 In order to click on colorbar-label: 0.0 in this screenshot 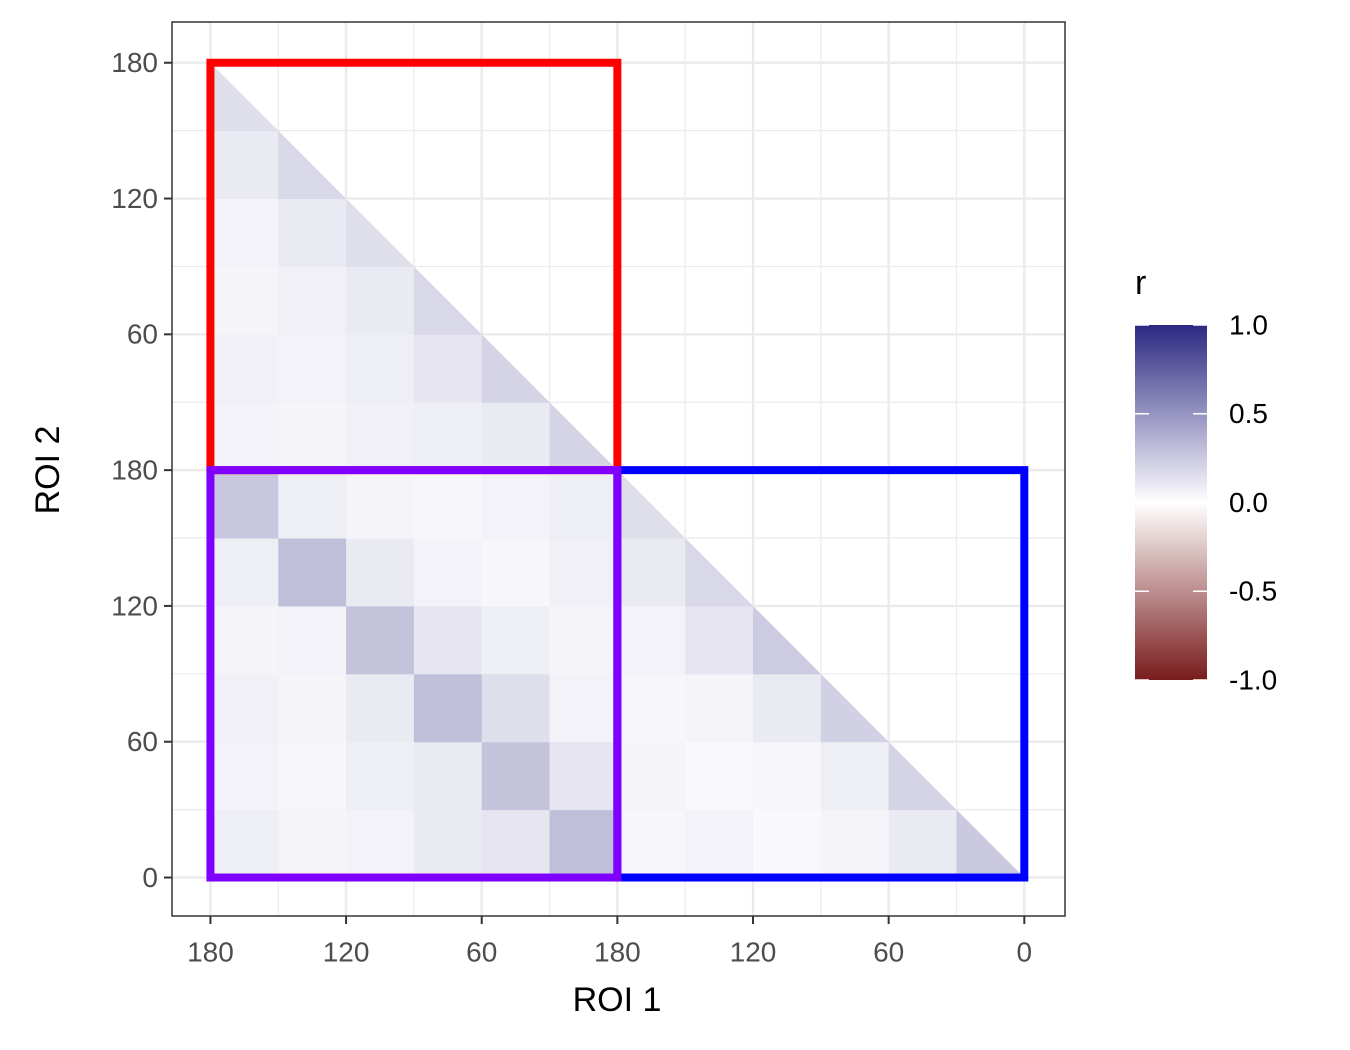, I will do `click(1248, 502)`.